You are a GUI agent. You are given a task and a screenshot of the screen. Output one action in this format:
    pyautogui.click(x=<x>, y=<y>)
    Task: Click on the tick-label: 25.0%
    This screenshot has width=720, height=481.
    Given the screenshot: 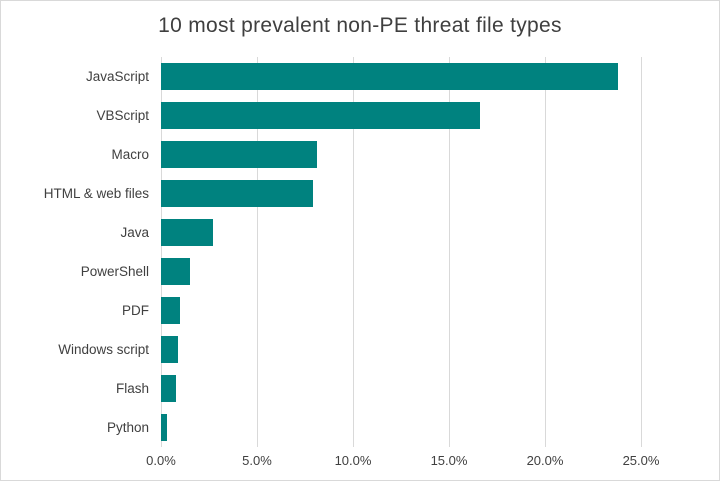 What is the action you would take?
    pyautogui.click(x=641, y=460)
    